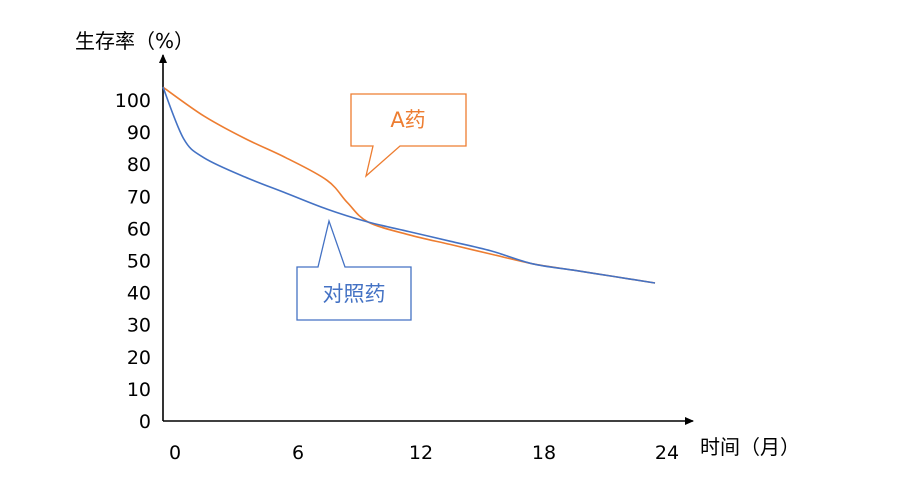 The width and height of the screenshot is (900, 489). I want to click on callout-a-drug: A药, so click(408, 135).